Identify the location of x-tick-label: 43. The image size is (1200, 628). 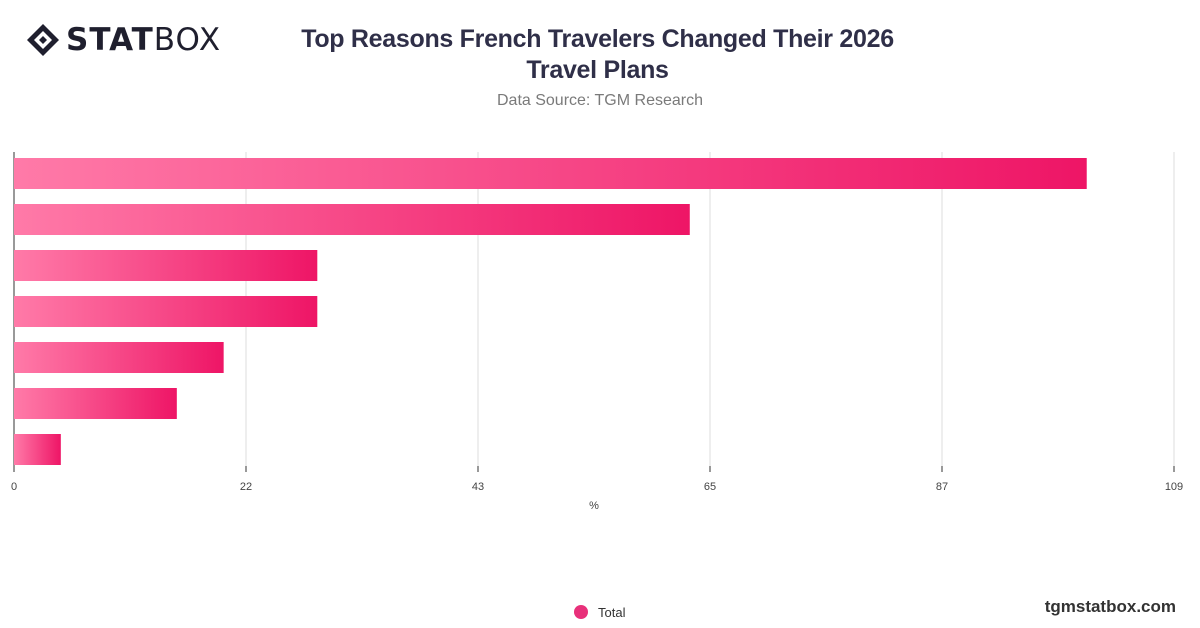
(478, 487).